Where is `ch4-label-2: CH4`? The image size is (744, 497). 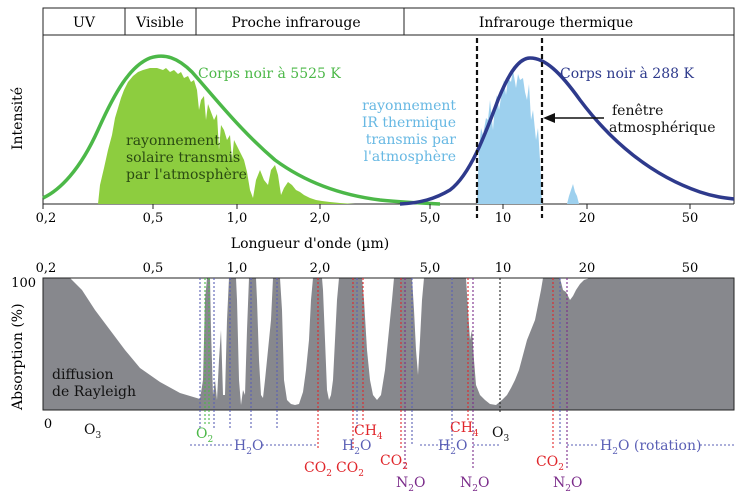
ch4-label-2: CH4 is located at coordinates (464, 429).